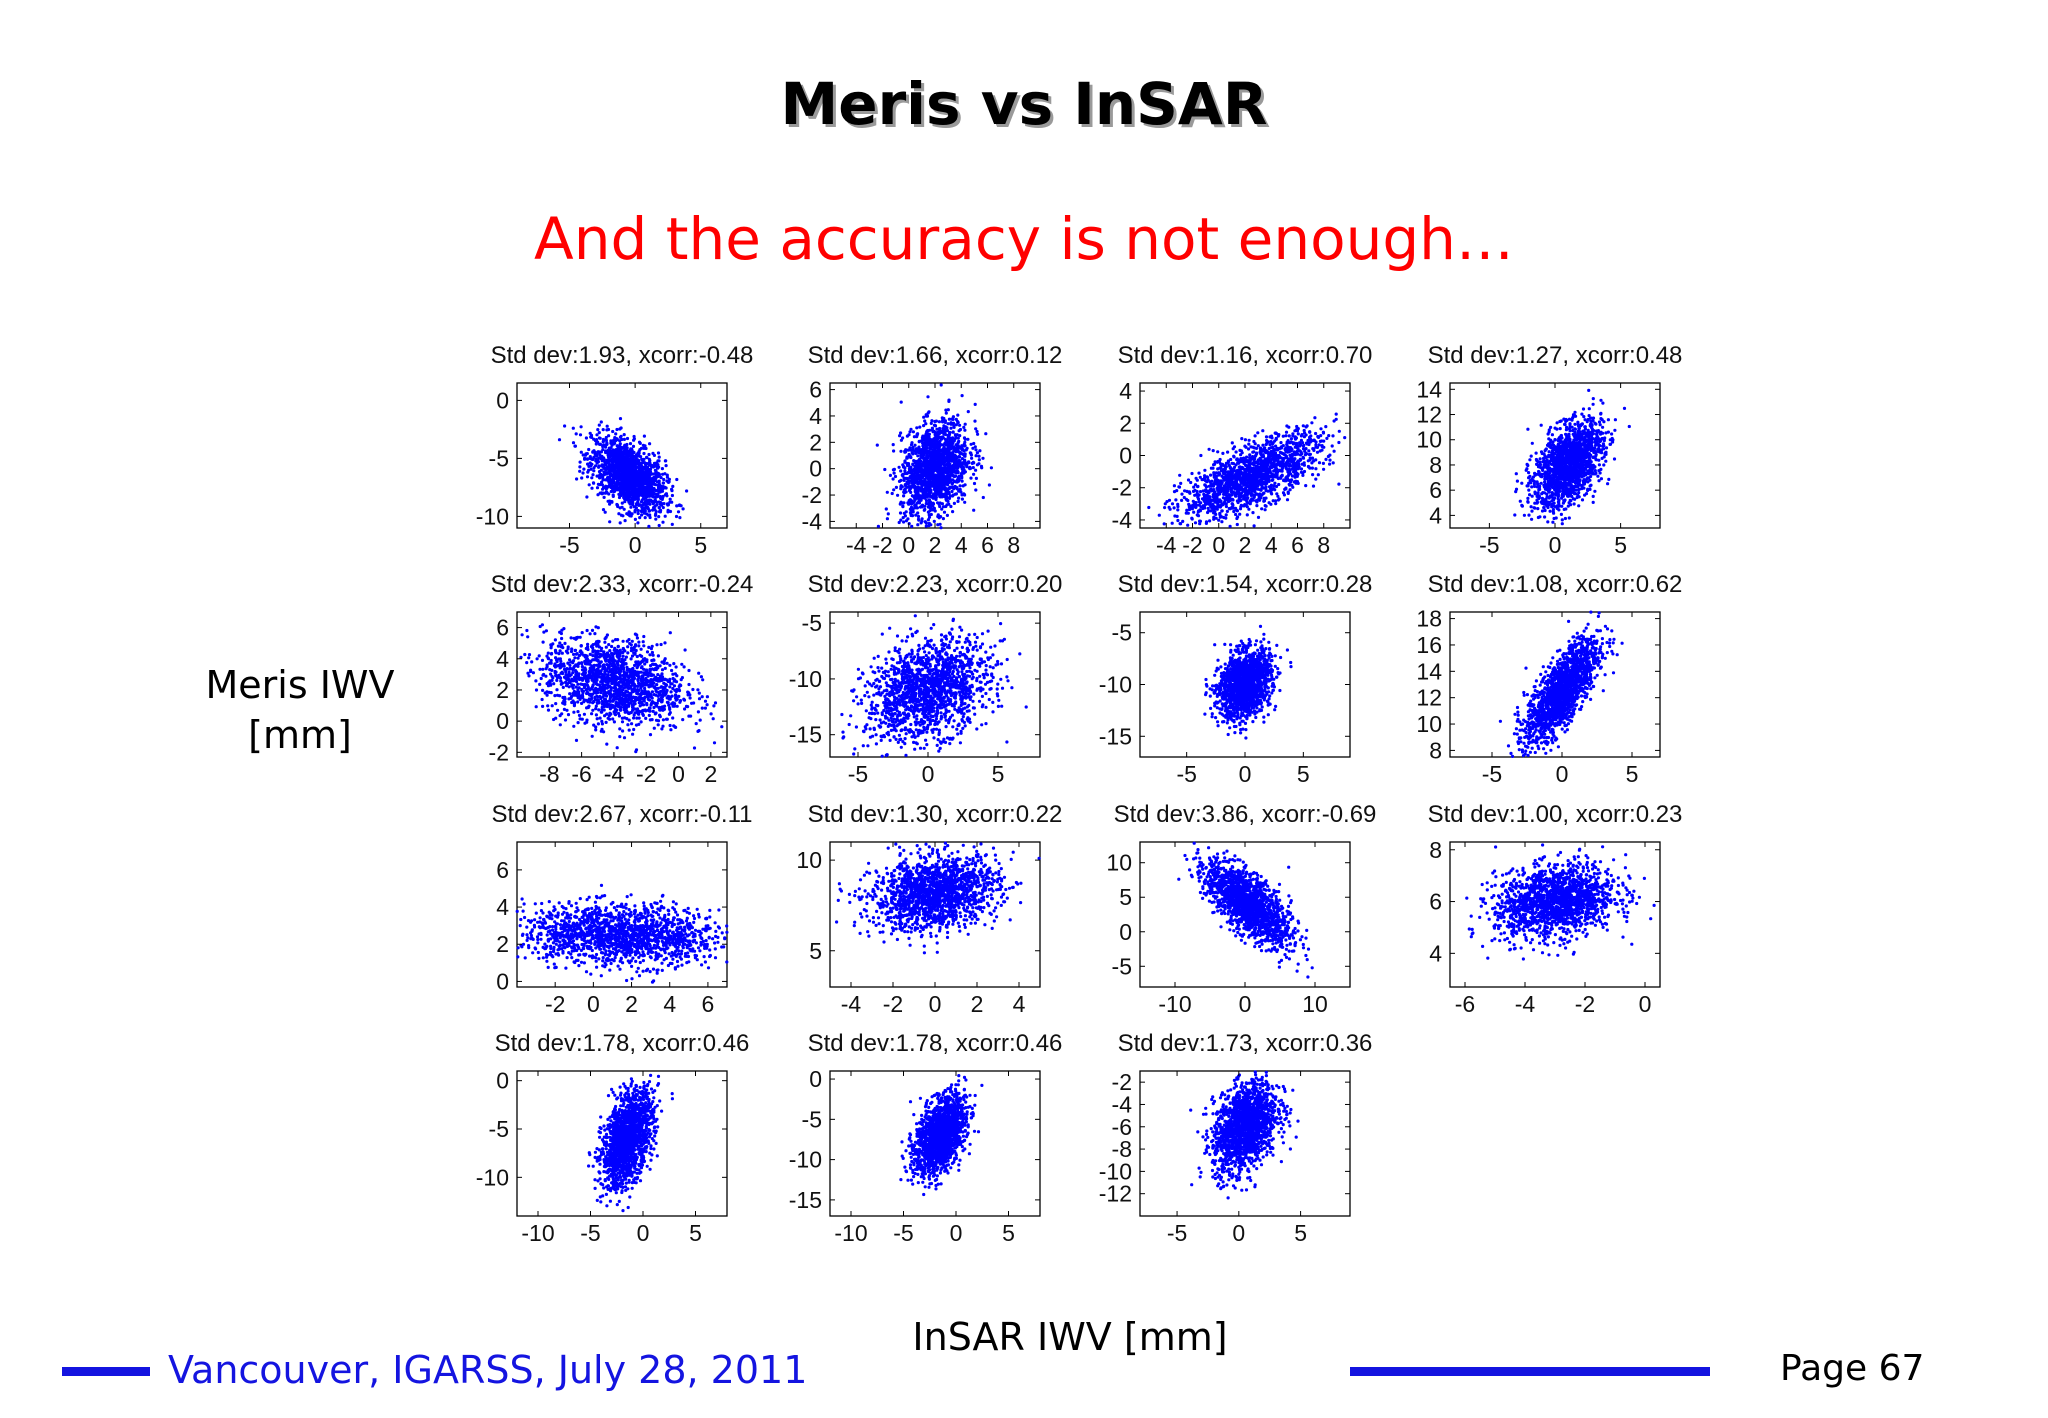 This screenshot has height=1418, width=2048. Describe the element at coordinates (812, 521) in the screenshot. I see `y-tick-label: -4` at that location.